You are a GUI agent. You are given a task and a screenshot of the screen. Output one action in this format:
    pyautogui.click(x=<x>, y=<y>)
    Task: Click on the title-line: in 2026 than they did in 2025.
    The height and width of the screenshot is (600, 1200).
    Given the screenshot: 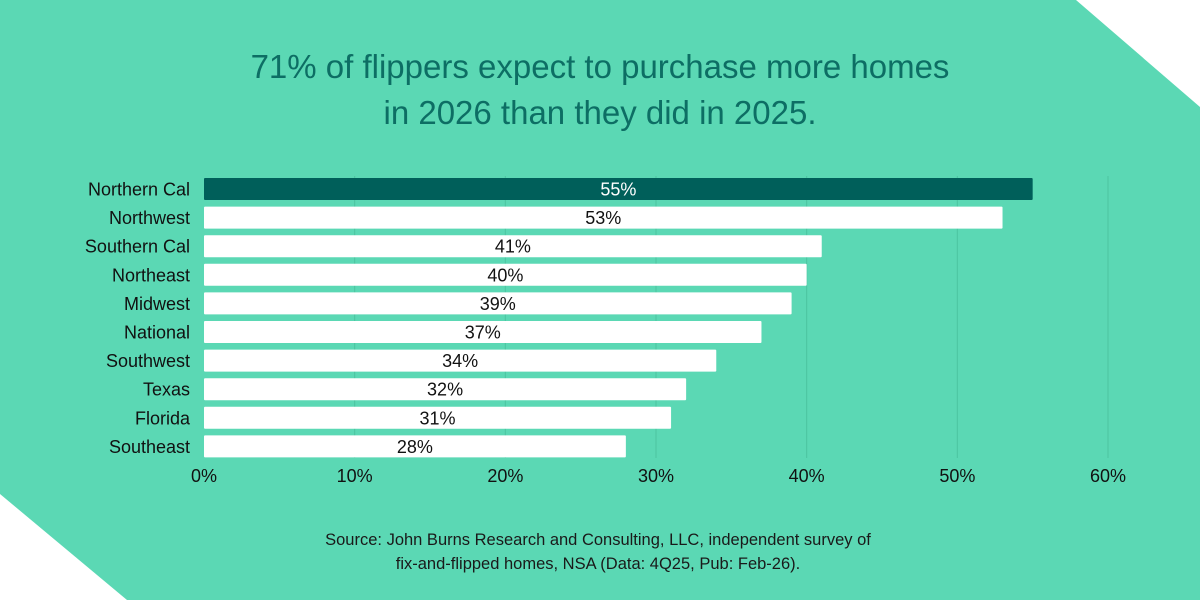 What is the action you would take?
    pyautogui.click(x=600, y=112)
    